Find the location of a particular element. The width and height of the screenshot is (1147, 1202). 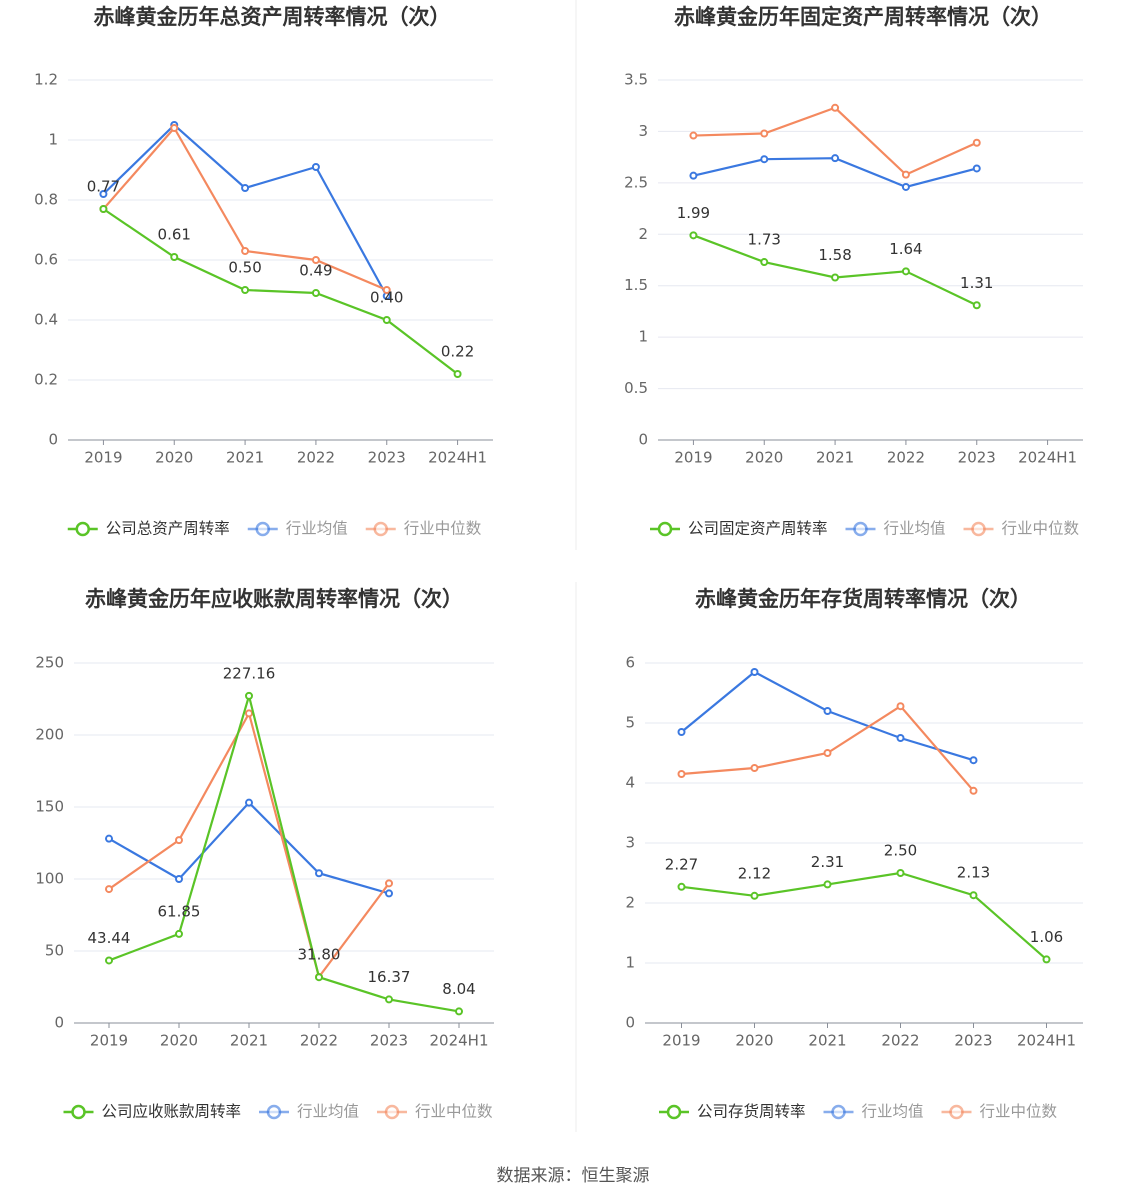

data-label: 0.22 is located at coordinates (457, 352).